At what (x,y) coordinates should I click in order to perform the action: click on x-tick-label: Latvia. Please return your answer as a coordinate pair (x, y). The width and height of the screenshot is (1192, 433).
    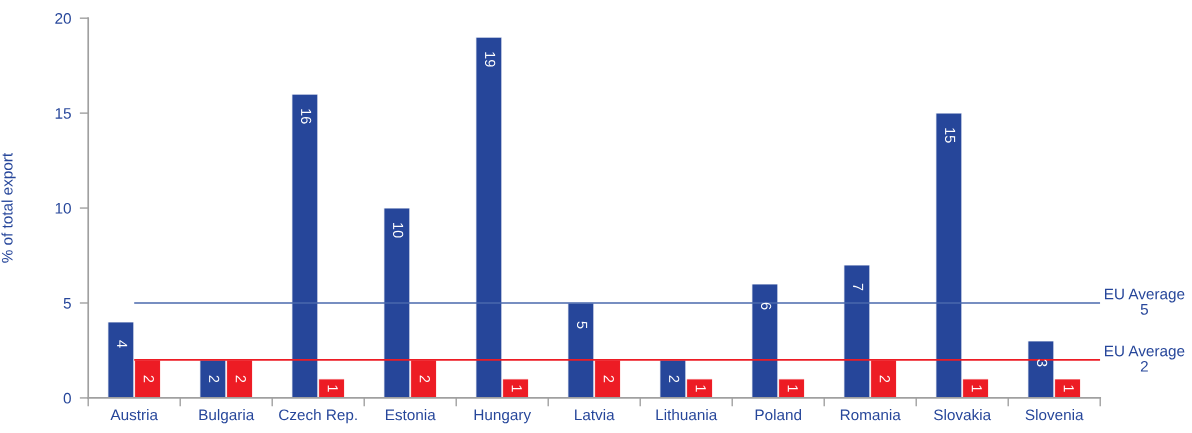
    Looking at the image, I should click on (595, 415).